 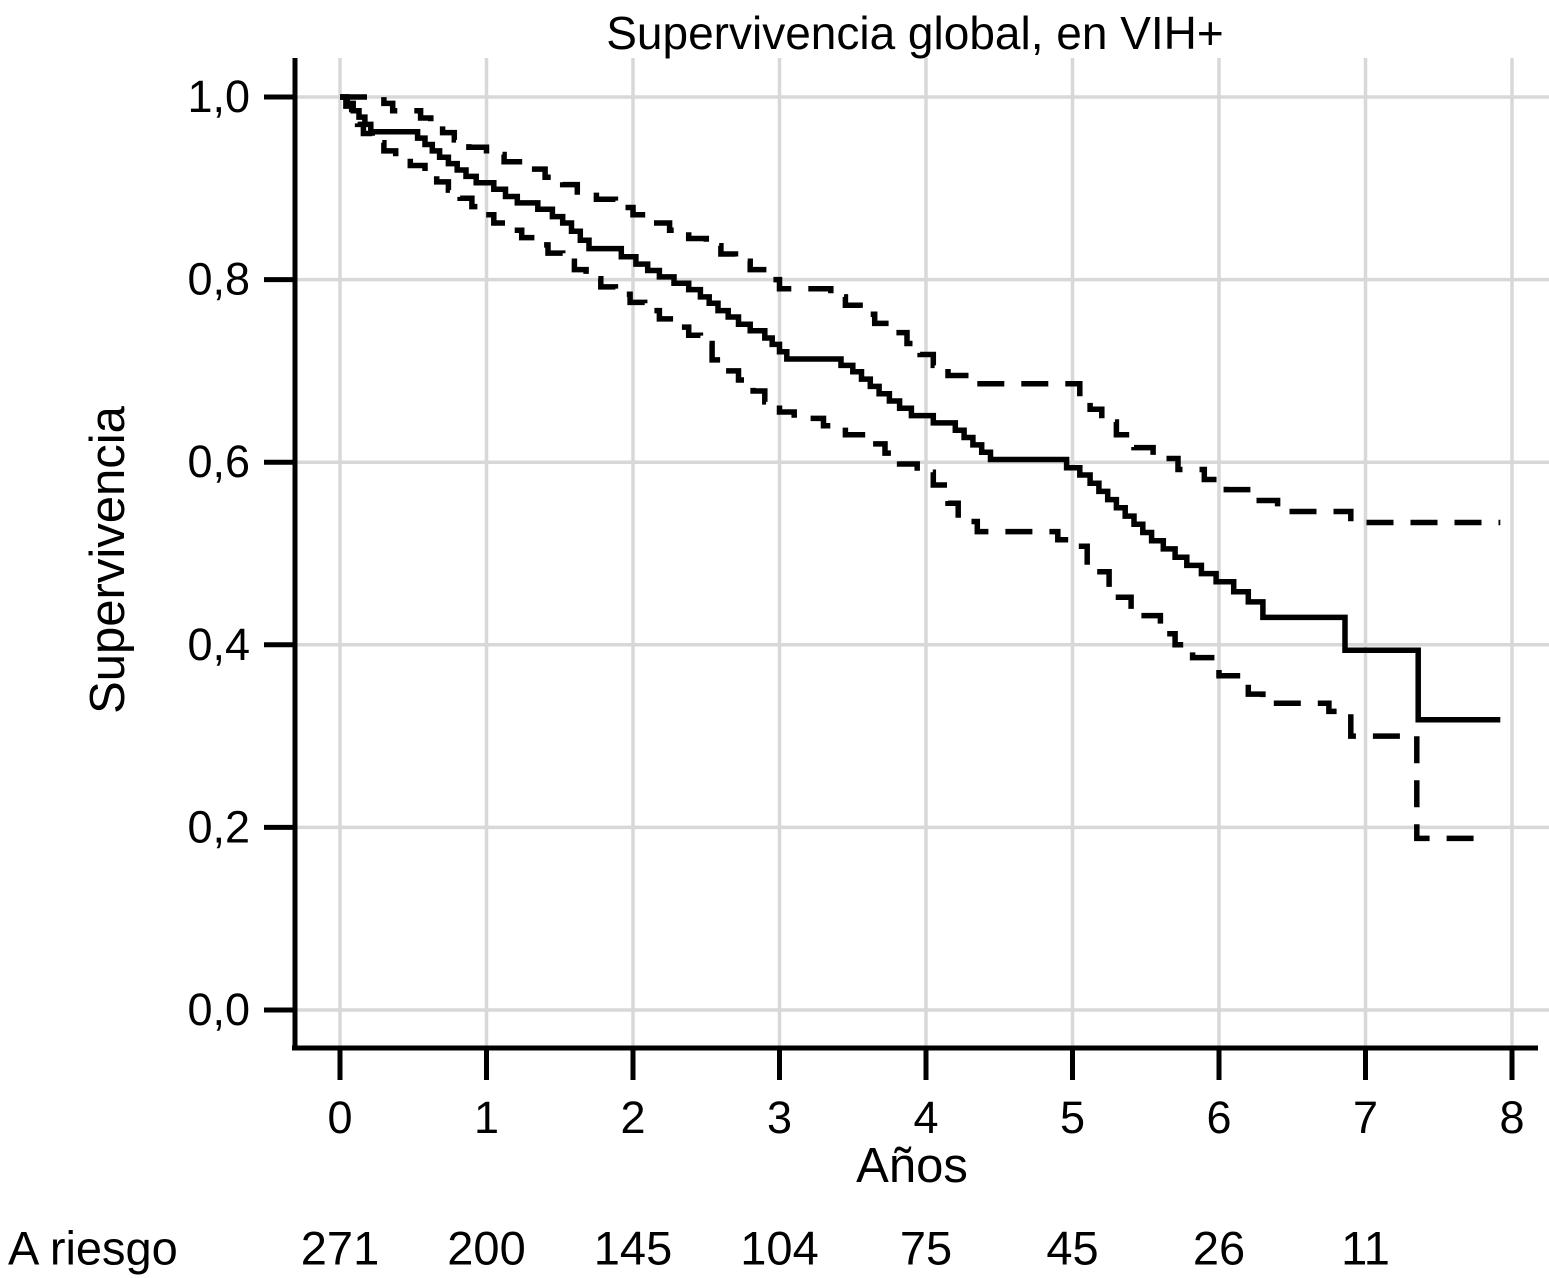 What do you see at coordinates (93, 1248) in the screenshot?
I see `risk-row-label: A riesgo` at bounding box center [93, 1248].